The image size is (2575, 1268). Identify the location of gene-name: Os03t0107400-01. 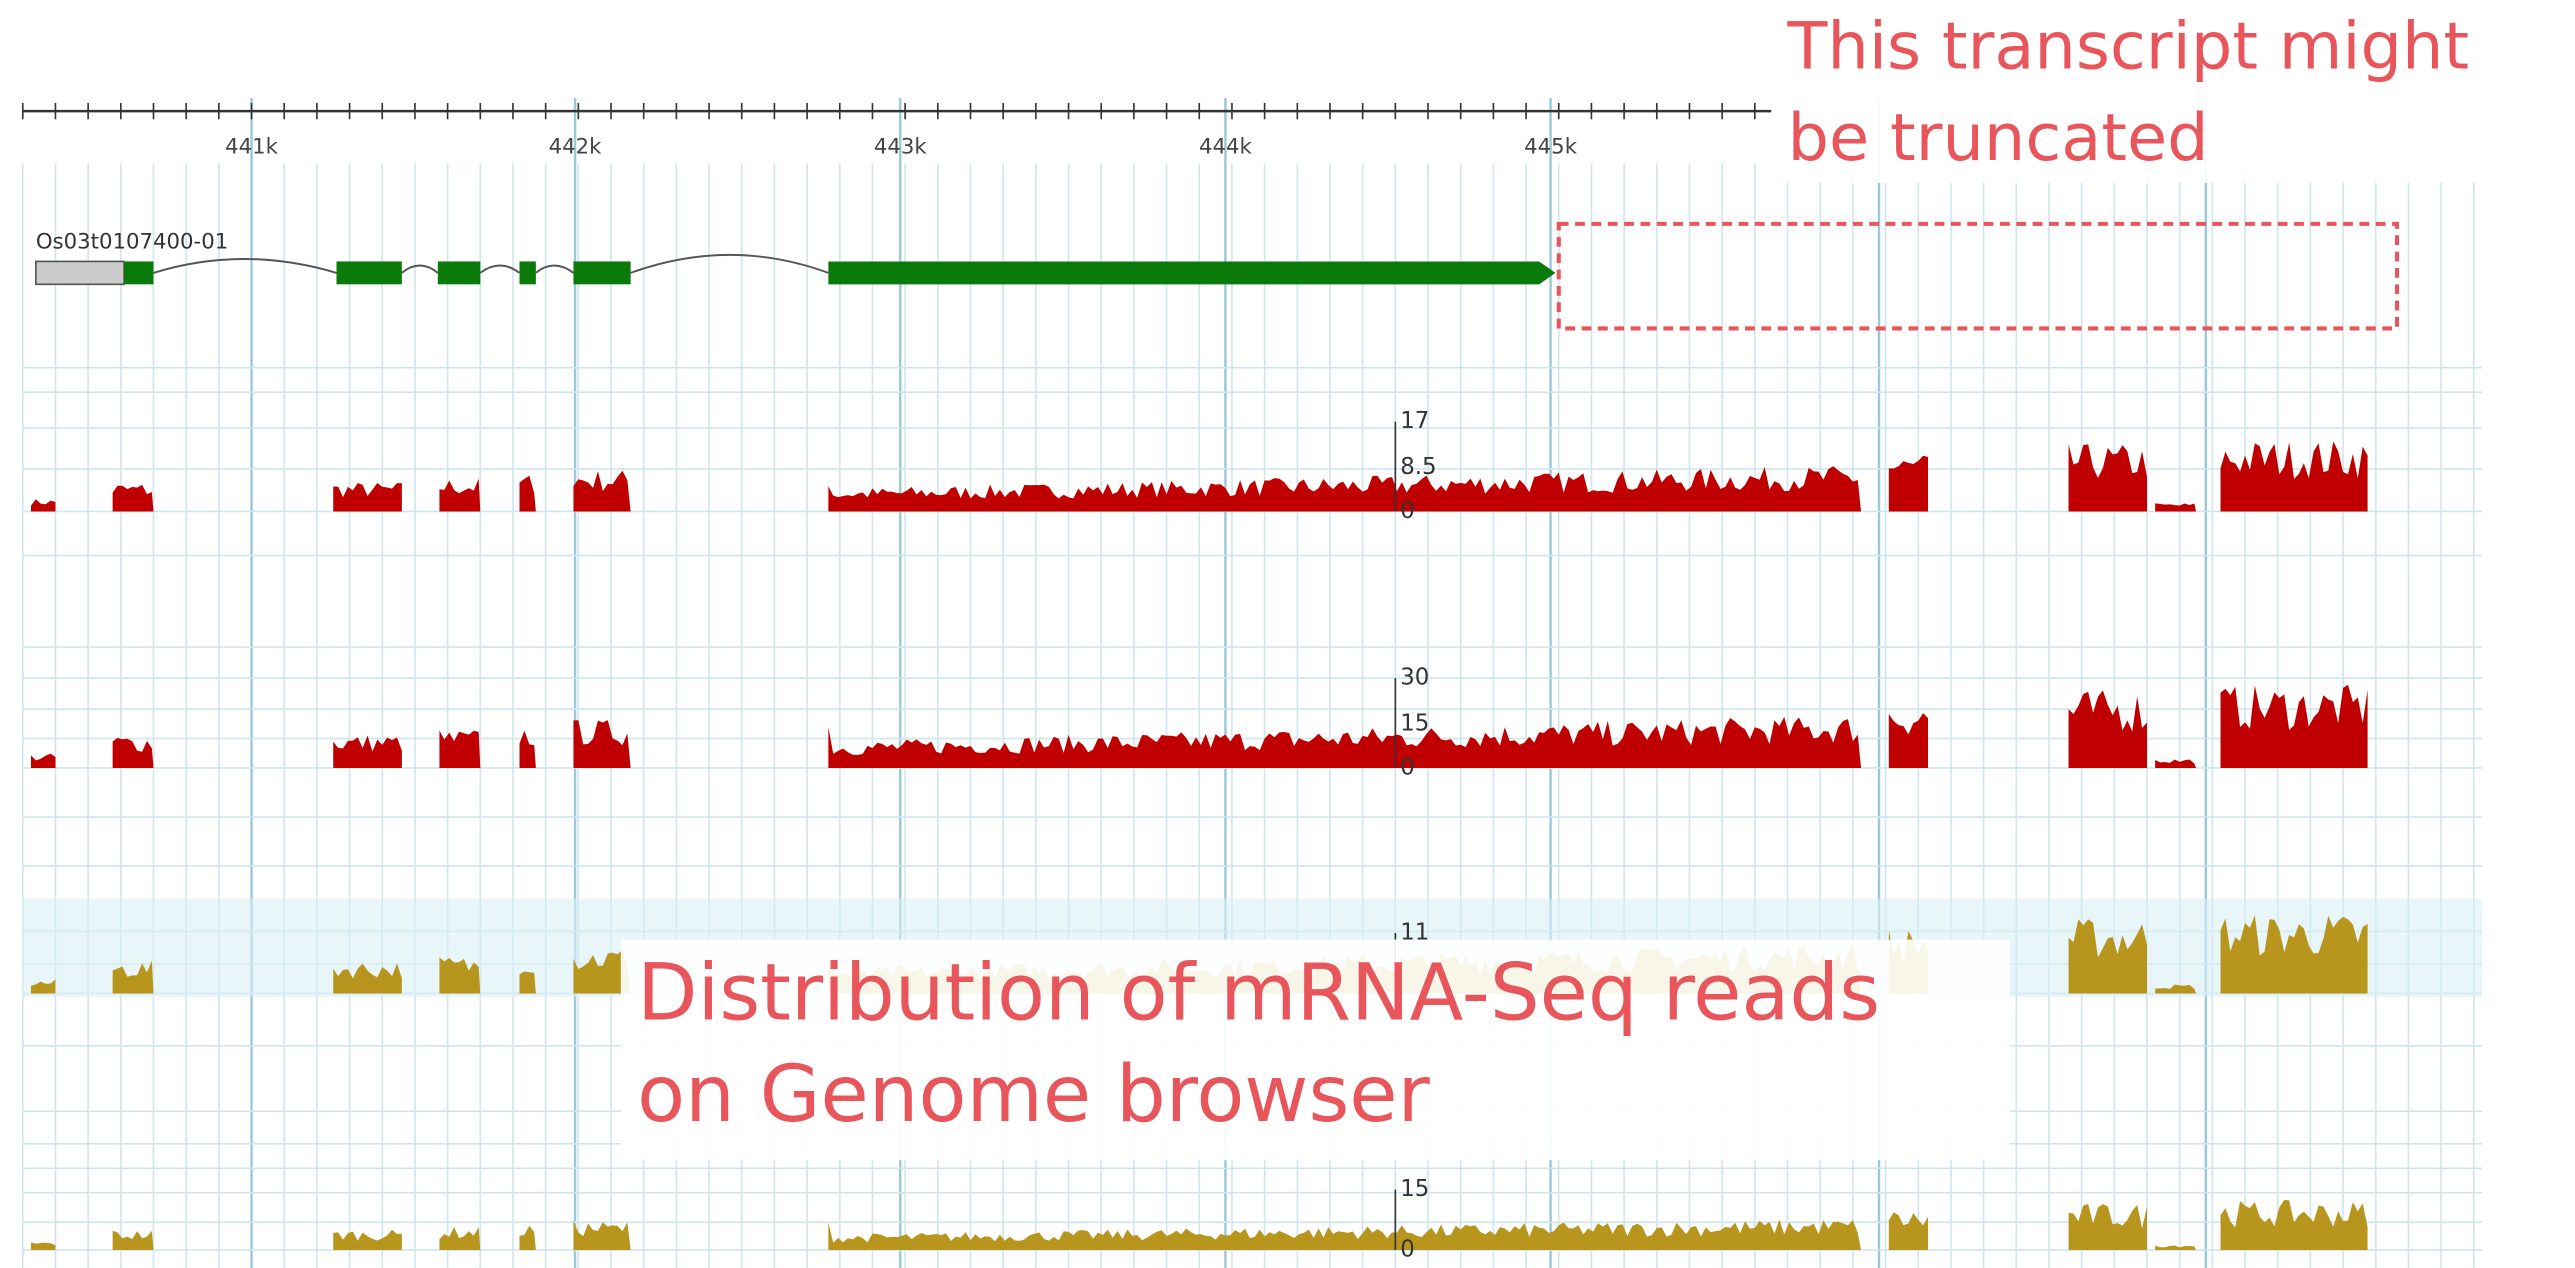
(132, 241).